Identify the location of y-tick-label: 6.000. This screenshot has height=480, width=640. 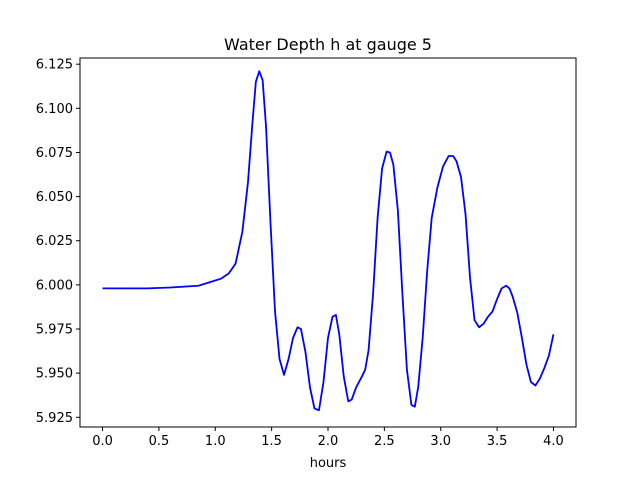
(54, 285).